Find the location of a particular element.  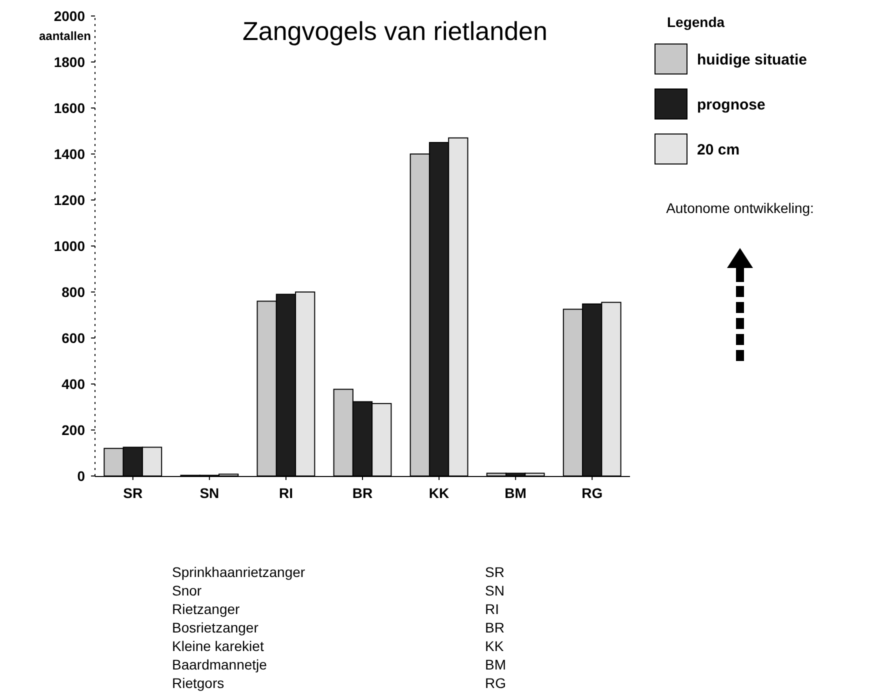

text: Autonome ontwikkeling: is located at coordinates (740, 208).